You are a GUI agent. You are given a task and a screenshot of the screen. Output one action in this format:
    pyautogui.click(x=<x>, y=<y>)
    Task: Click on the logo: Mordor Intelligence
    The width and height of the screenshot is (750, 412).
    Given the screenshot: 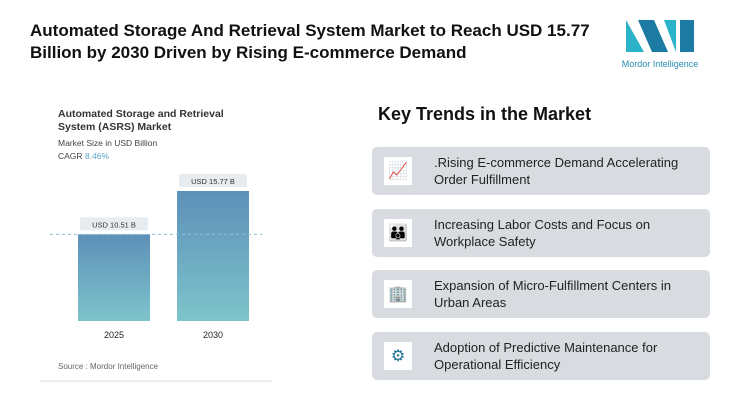 What is the action you would take?
    pyautogui.click(x=660, y=42)
    